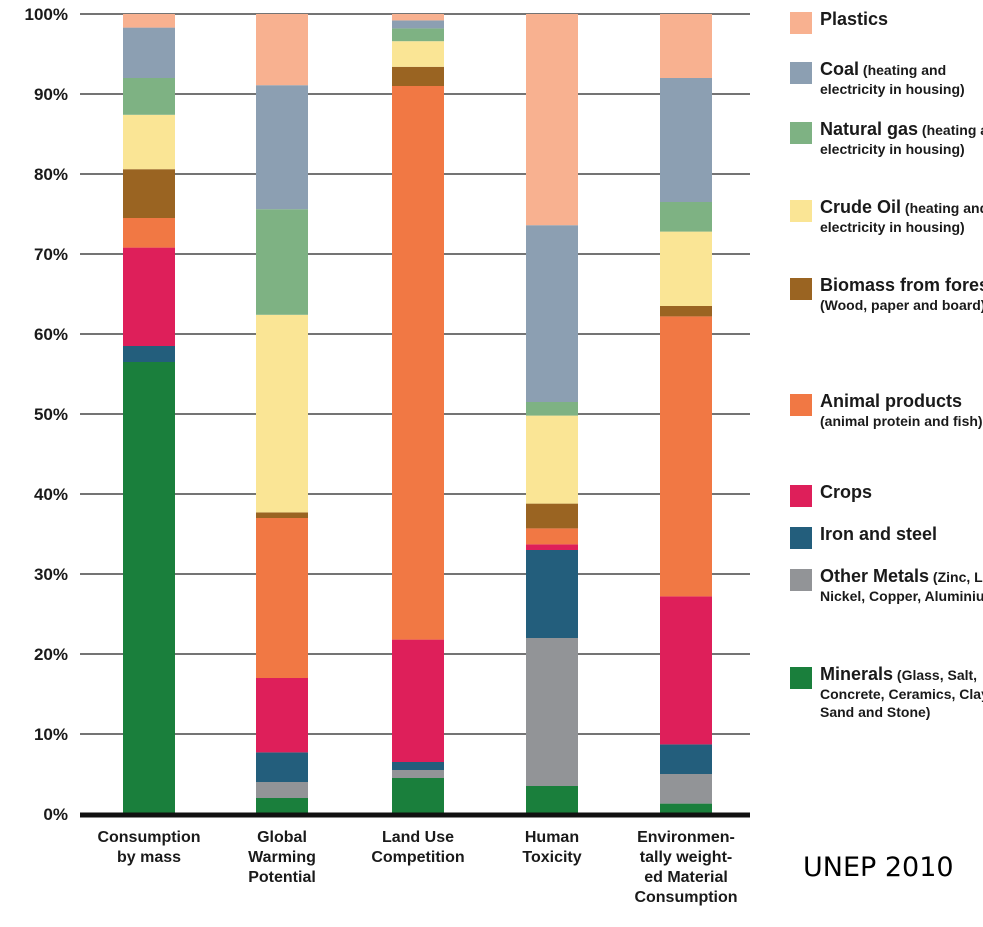  What do you see at coordinates (875, 576) in the screenshot?
I see `legend-label: Other Metals` at bounding box center [875, 576].